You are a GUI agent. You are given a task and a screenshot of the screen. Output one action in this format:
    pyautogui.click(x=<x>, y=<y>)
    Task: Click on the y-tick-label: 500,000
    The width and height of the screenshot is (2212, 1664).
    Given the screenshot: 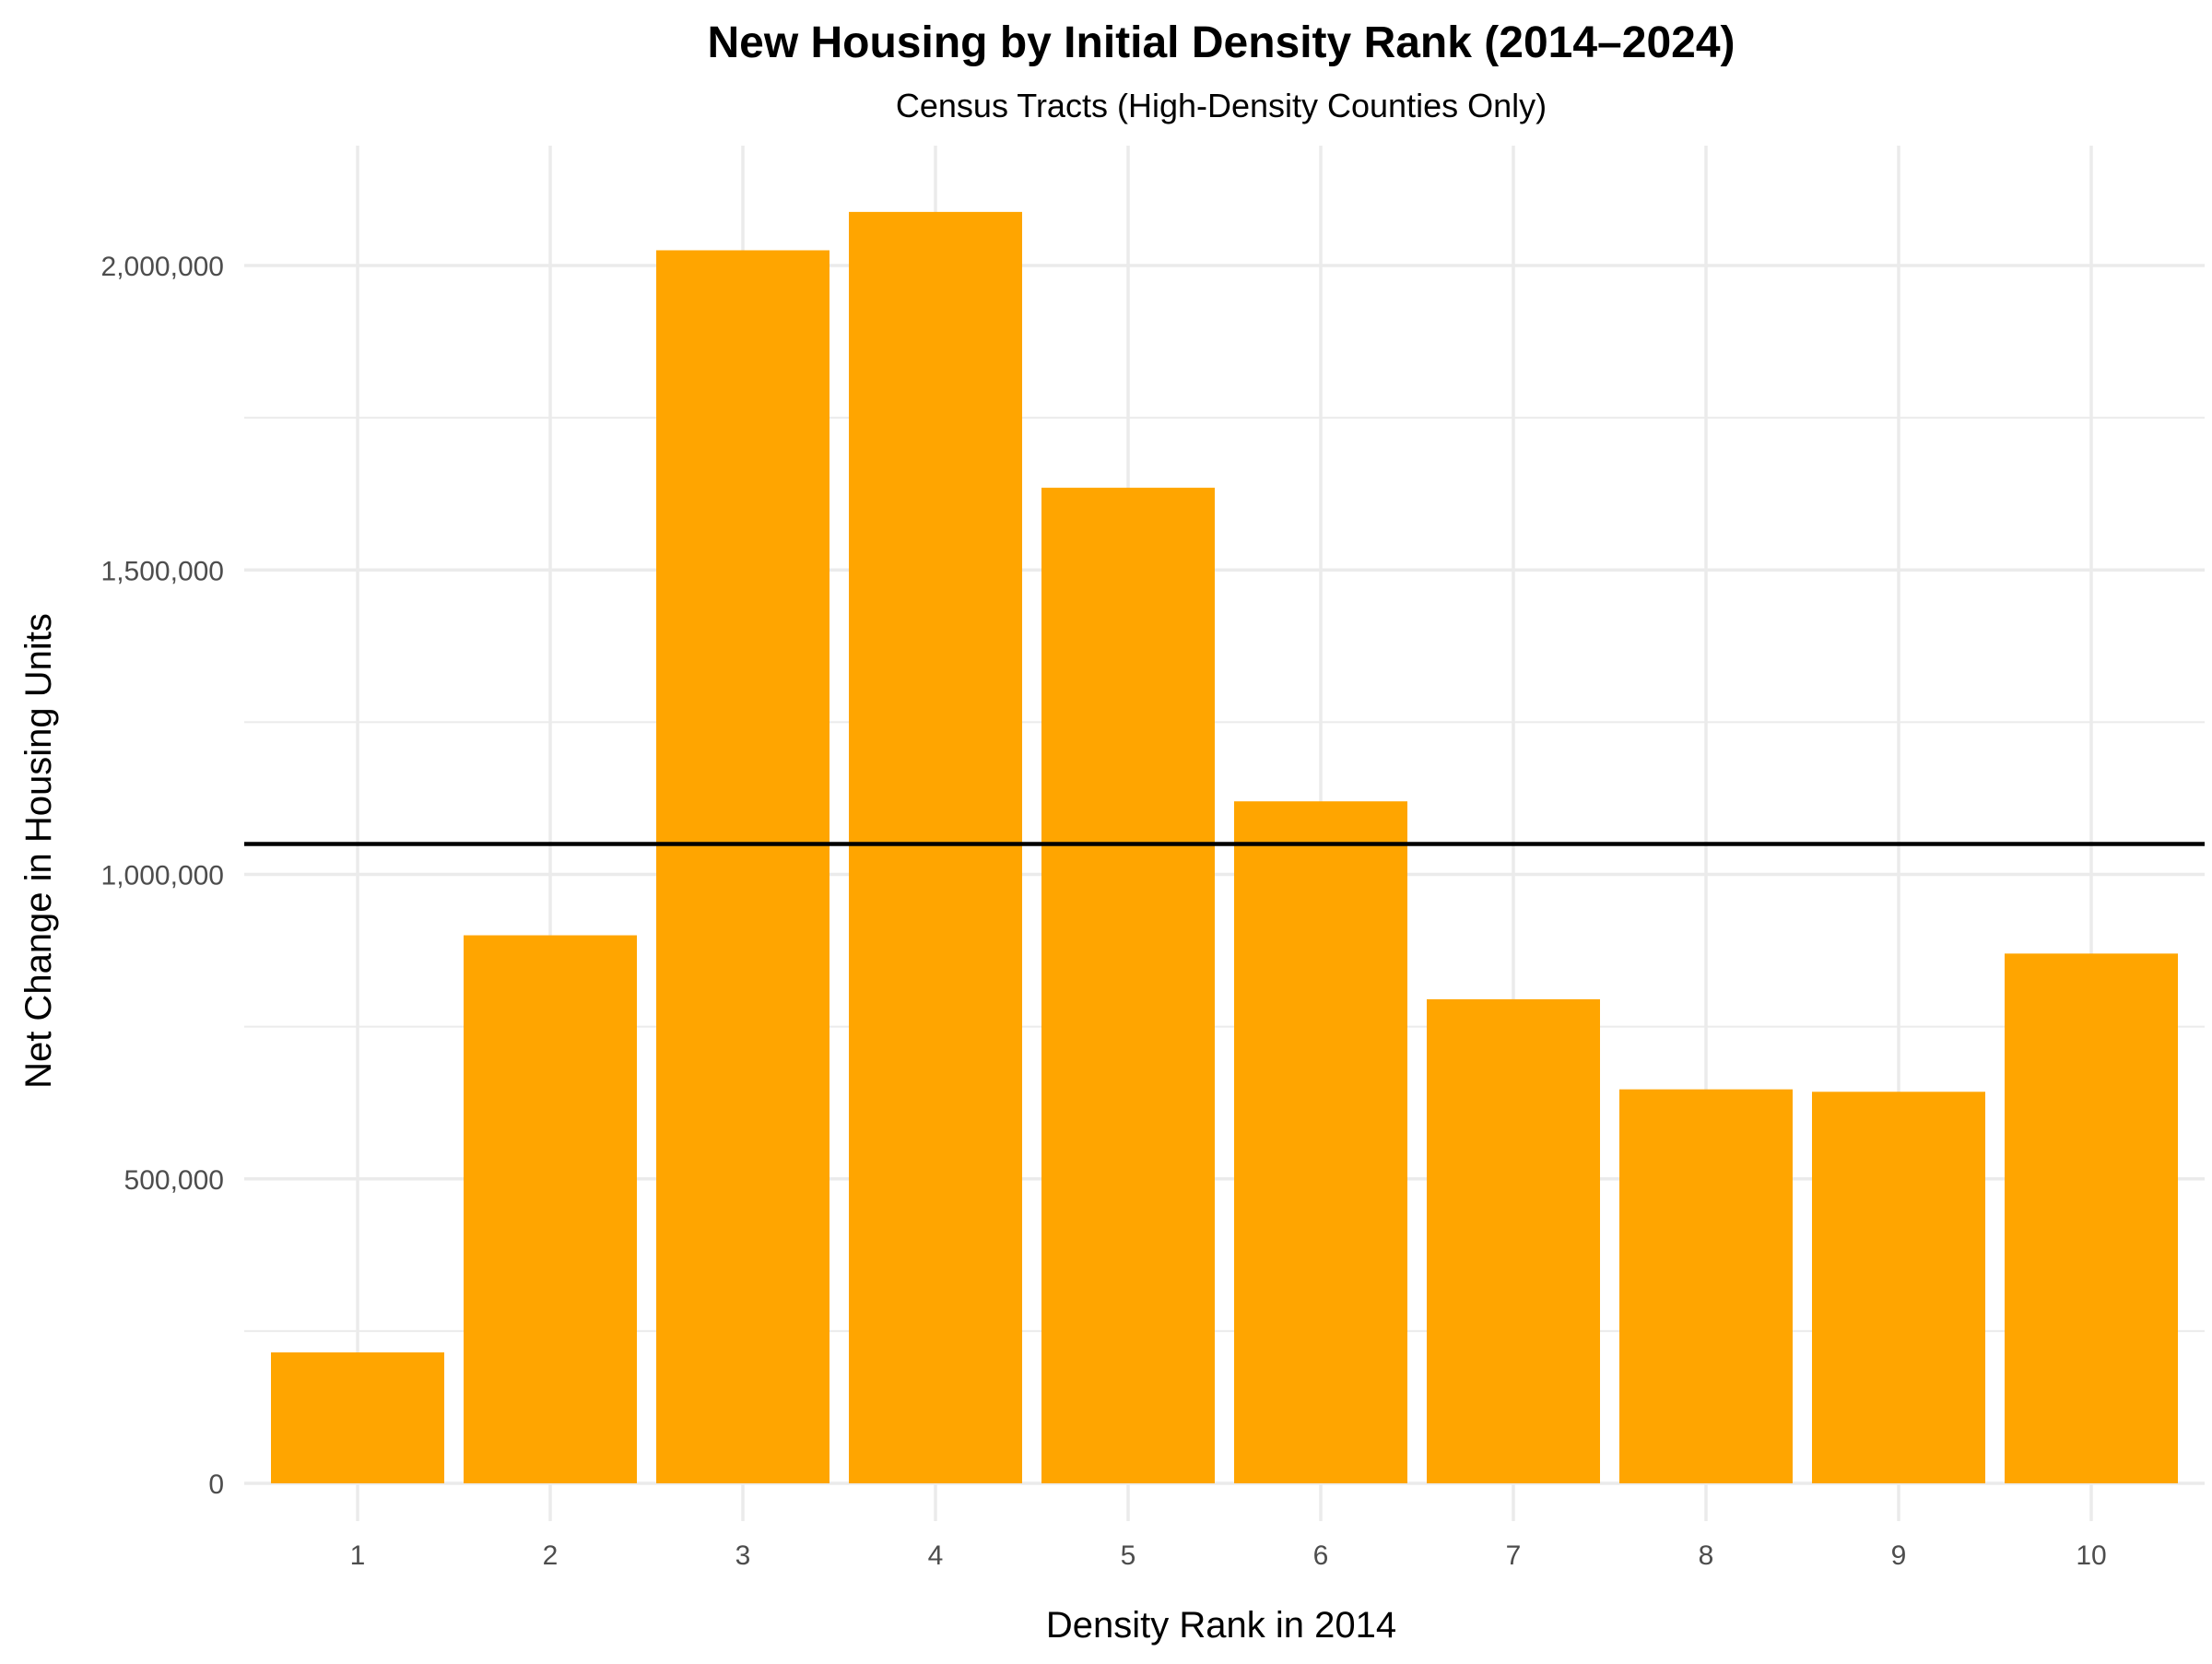 What is the action you would take?
    pyautogui.click(x=174, y=1180)
    